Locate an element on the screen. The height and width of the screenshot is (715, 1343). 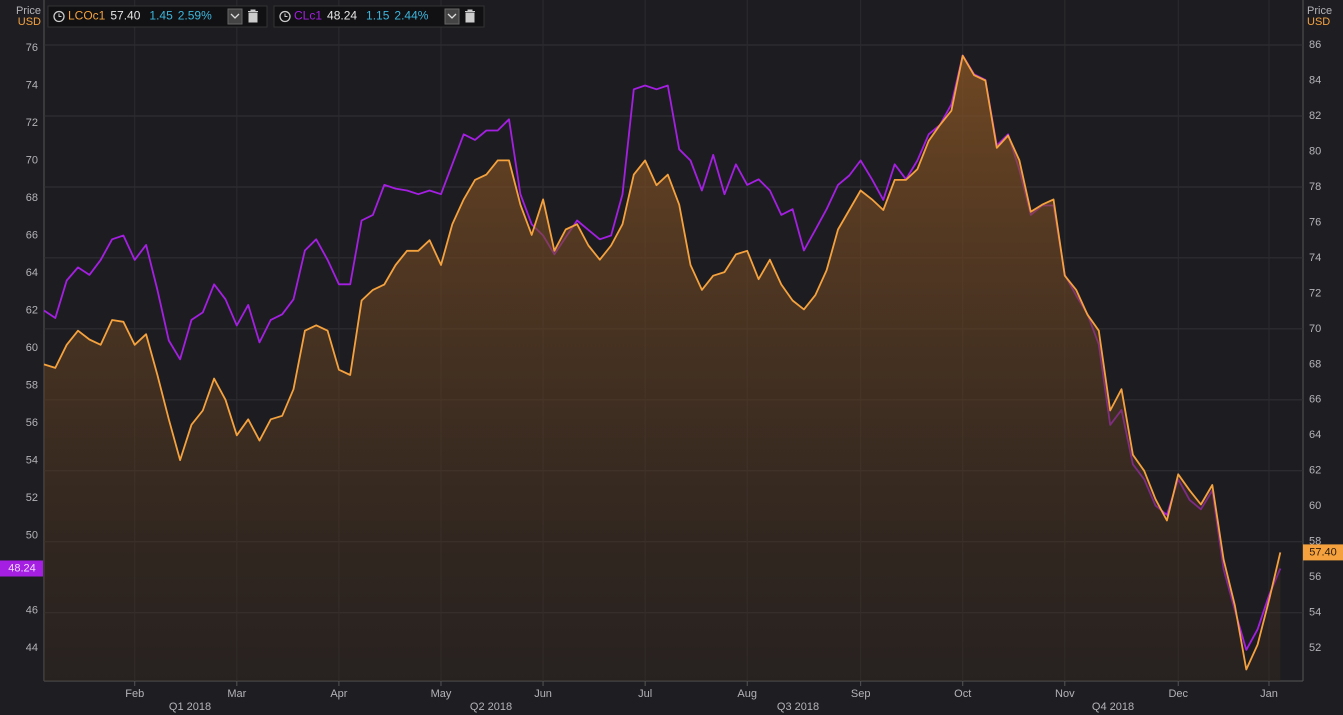
x-tick-label: Jun is located at coordinates (543, 694).